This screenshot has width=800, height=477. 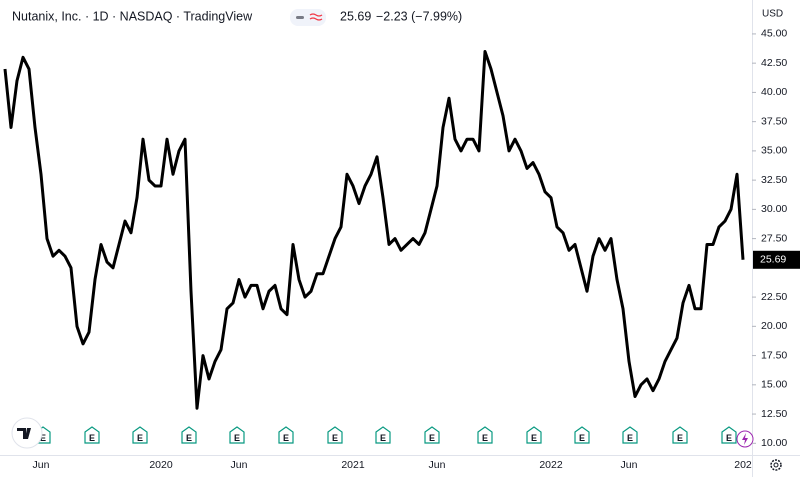 What do you see at coordinates (773, 260) in the screenshot?
I see `last-price-label: 25.69` at bounding box center [773, 260].